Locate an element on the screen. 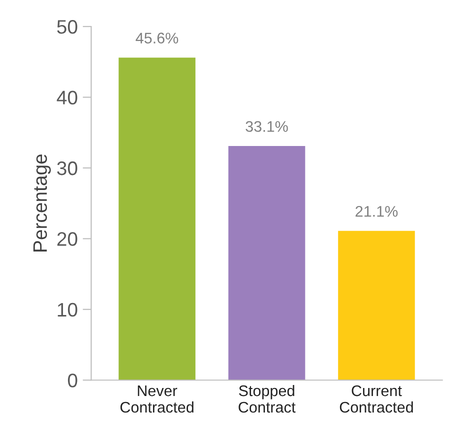 The height and width of the screenshot is (442, 456). y-tick-label: 50 is located at coordinates (67, 27).